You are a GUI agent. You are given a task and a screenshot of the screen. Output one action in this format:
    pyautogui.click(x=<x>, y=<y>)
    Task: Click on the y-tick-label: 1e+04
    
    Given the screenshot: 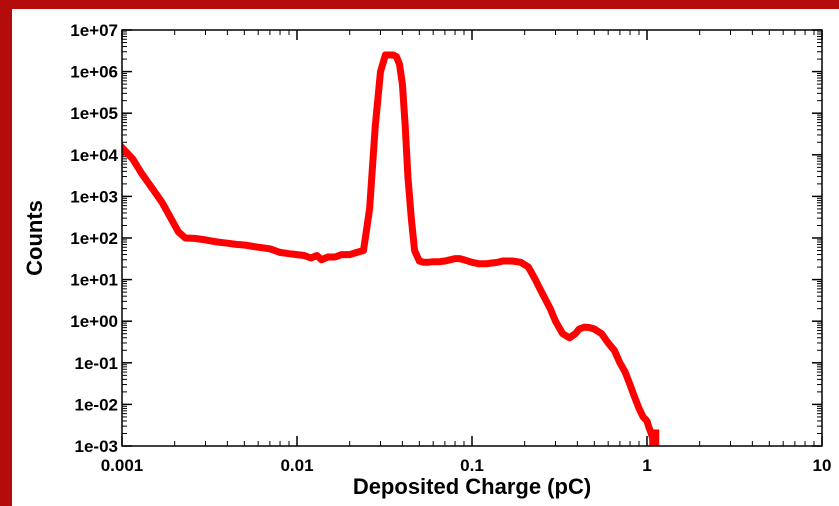 What is the action you would take?
    pyautogui.click(x=94, y=155)
    